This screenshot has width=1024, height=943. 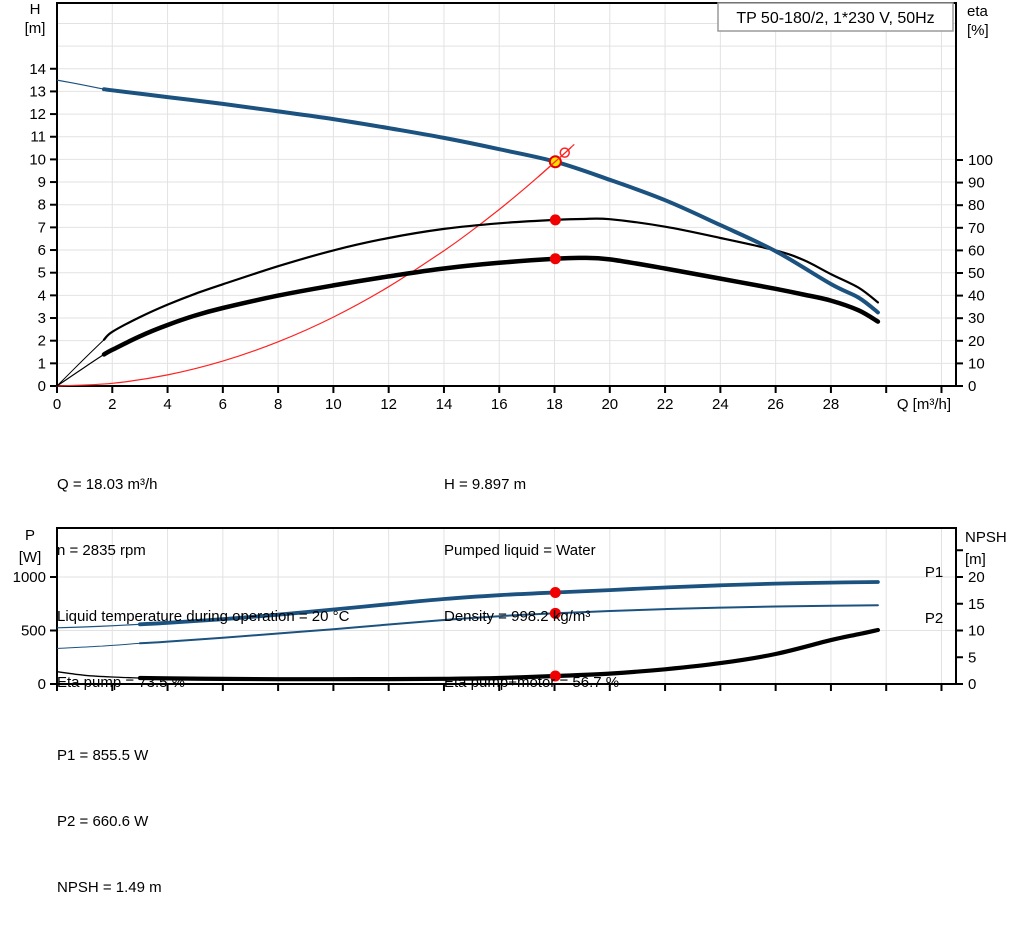 What do you see at coordinates (555, 220) in the screenshot?
I see `eta-pump-point` at bounding box center [555, 220].